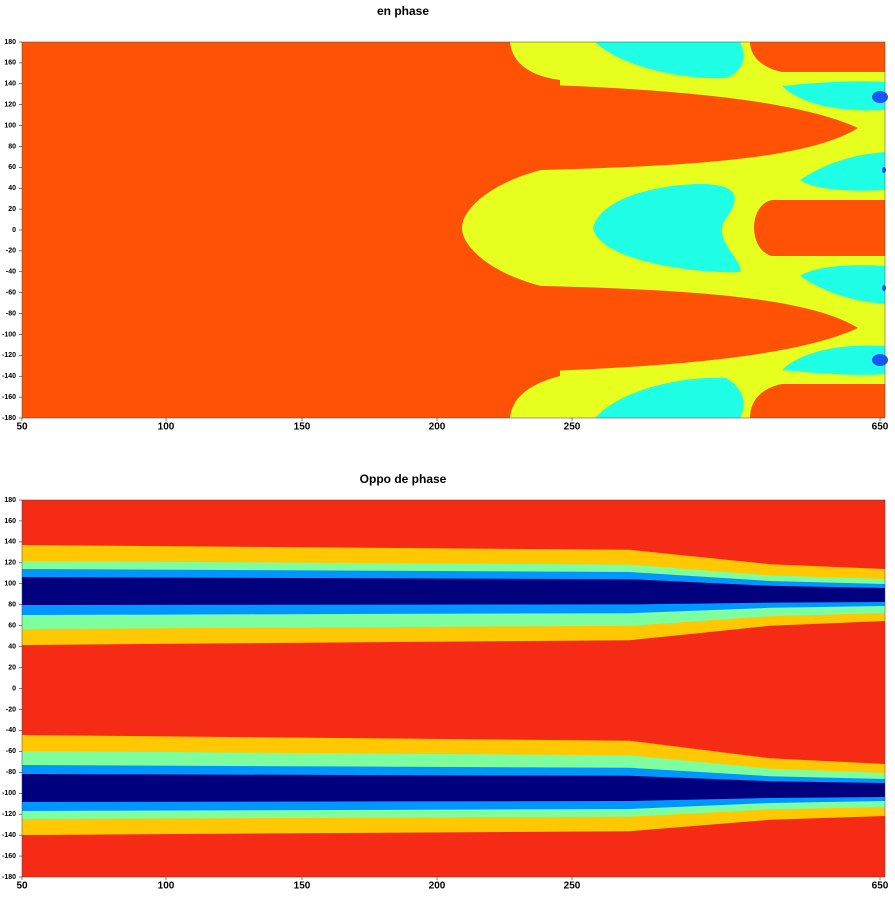 The width and height of the screenshot is (895, 900). Describe the element at coordinates (403, 11) in the screenshot. I see `chart-title: en phase` at that location.